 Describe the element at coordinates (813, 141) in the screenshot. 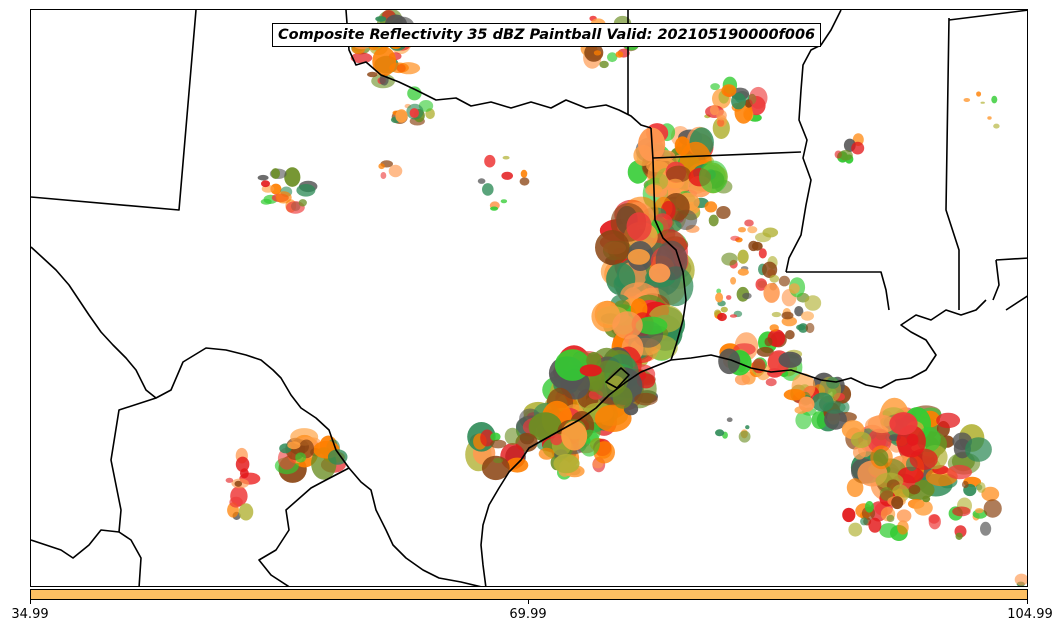

I see `mississippi-river` at that location.